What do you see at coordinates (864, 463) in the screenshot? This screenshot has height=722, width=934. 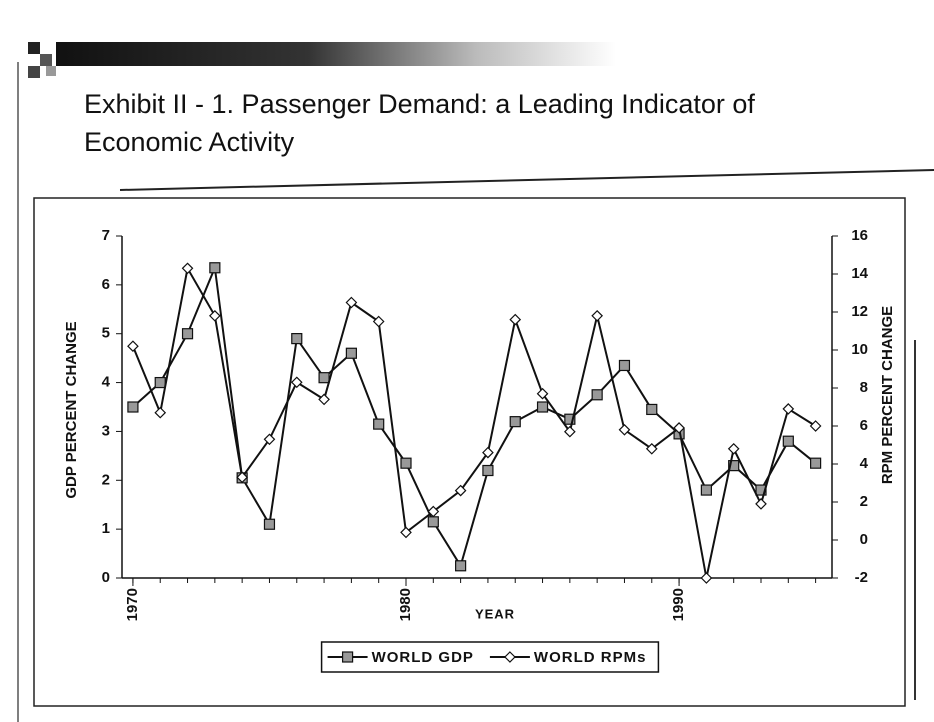 I see `y2-tick-label: 4` at bounding box center [864, 463].